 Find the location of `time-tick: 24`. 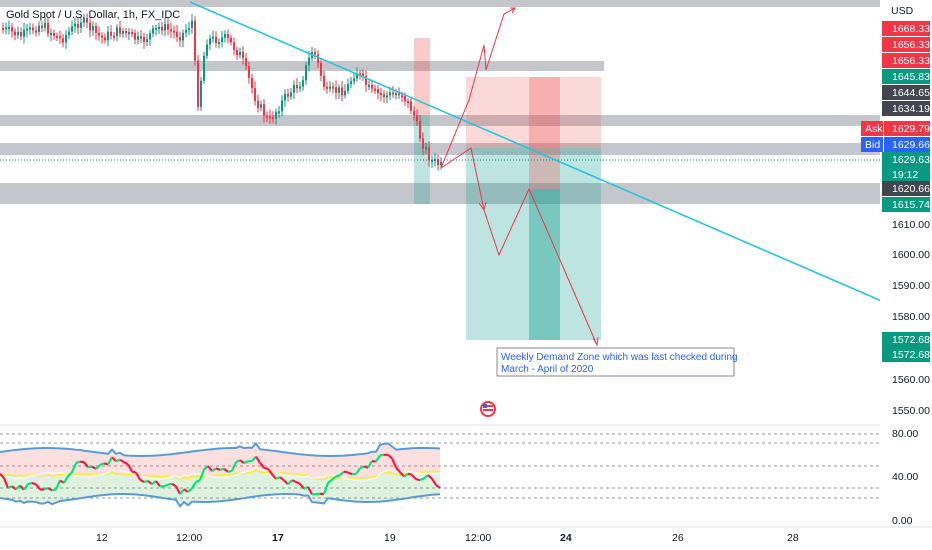

time-tick: 24 is located at coordinates (566, 538).